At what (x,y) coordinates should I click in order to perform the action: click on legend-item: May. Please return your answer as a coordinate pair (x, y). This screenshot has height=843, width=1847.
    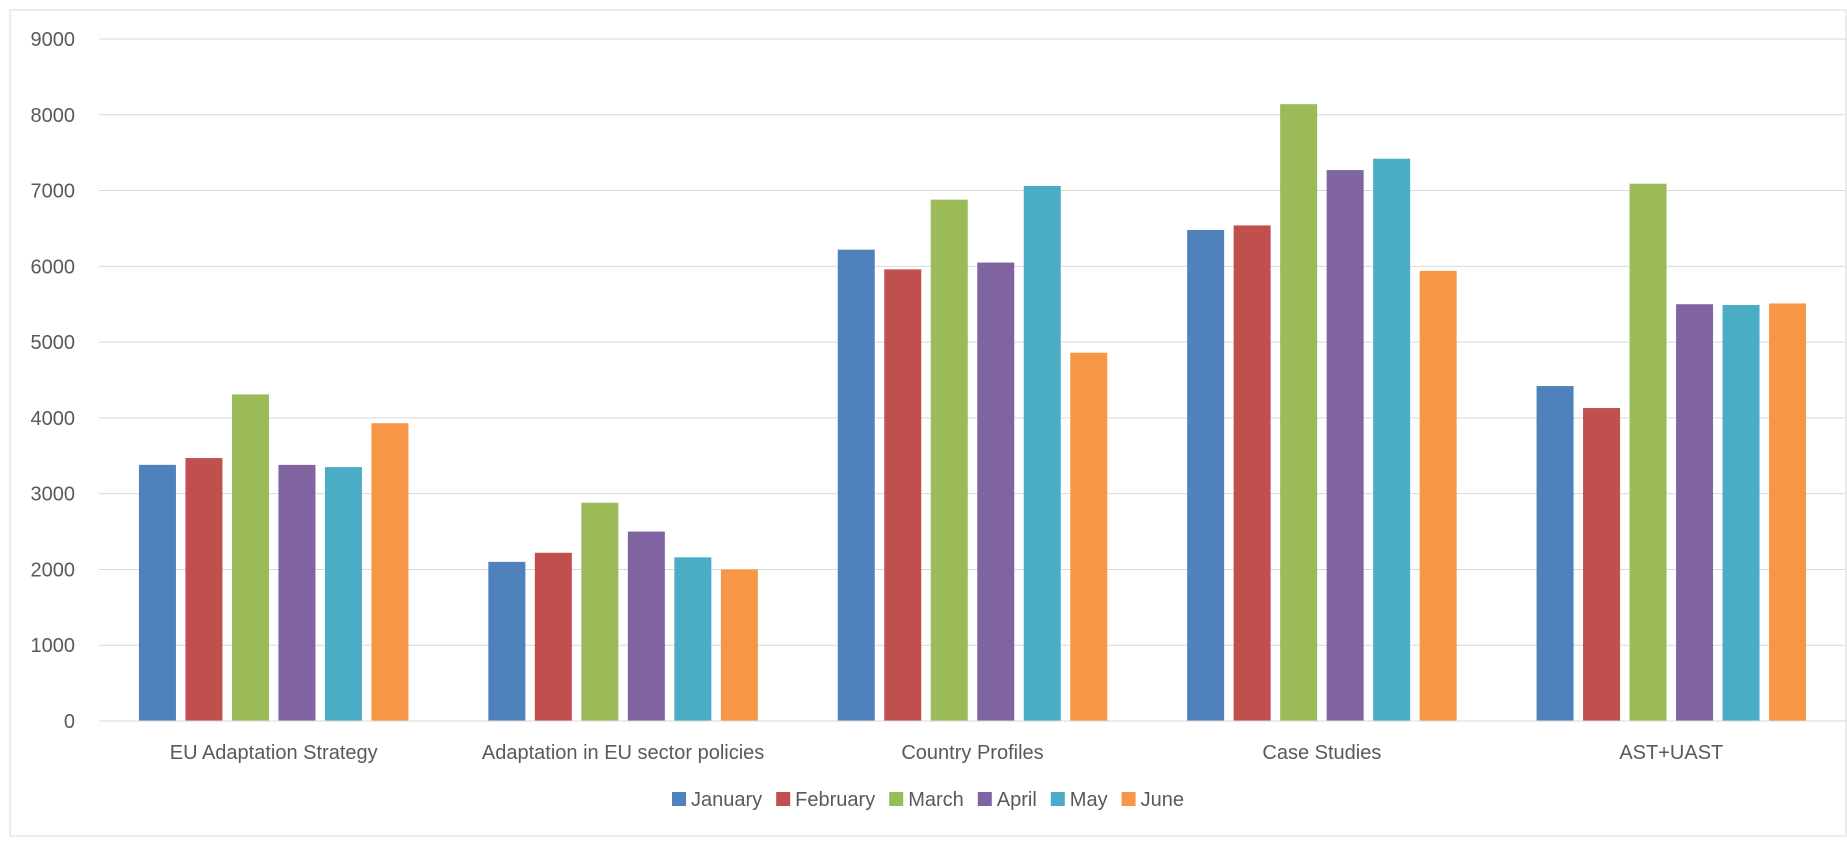
    Looking at the image, I should click on (1079, 800).